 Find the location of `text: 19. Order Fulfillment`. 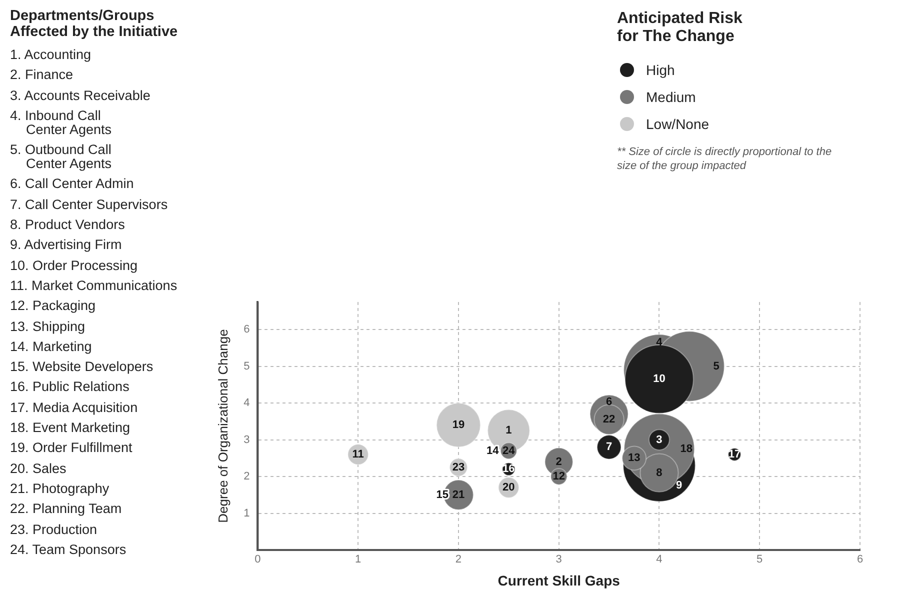

text: 19. Order Fulfillment is located at coordinates (72, 448).